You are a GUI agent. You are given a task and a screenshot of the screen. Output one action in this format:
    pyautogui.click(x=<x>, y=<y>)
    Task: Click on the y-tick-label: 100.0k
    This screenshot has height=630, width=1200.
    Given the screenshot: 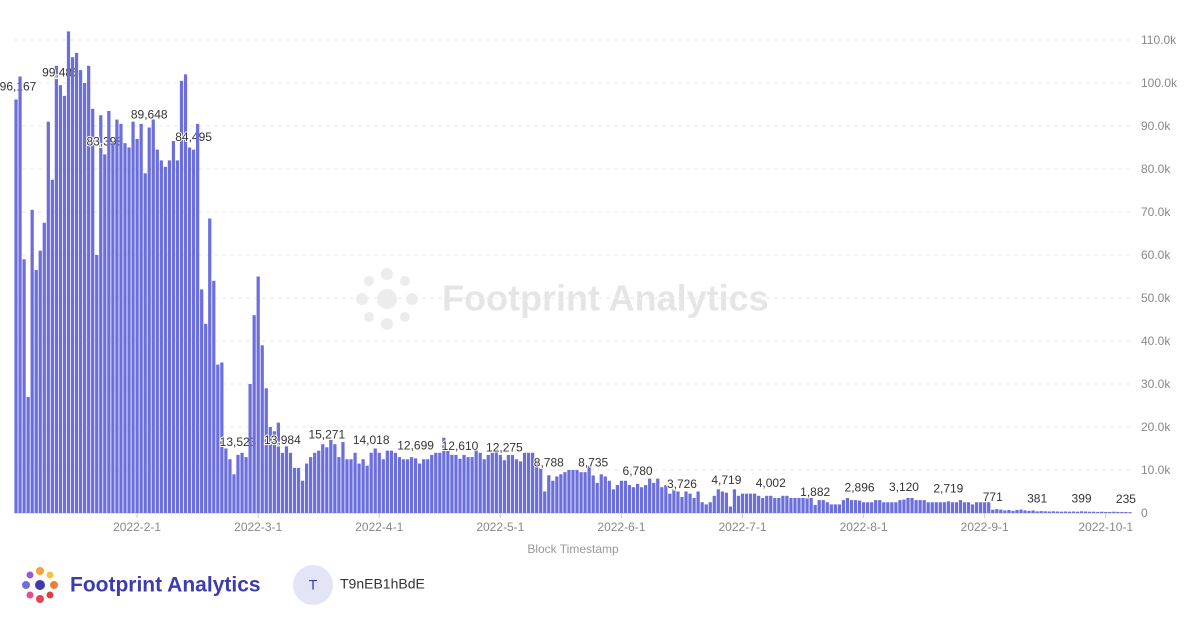 What is the action you would take?
    pyautogui.click(x=1159, y=83)
    